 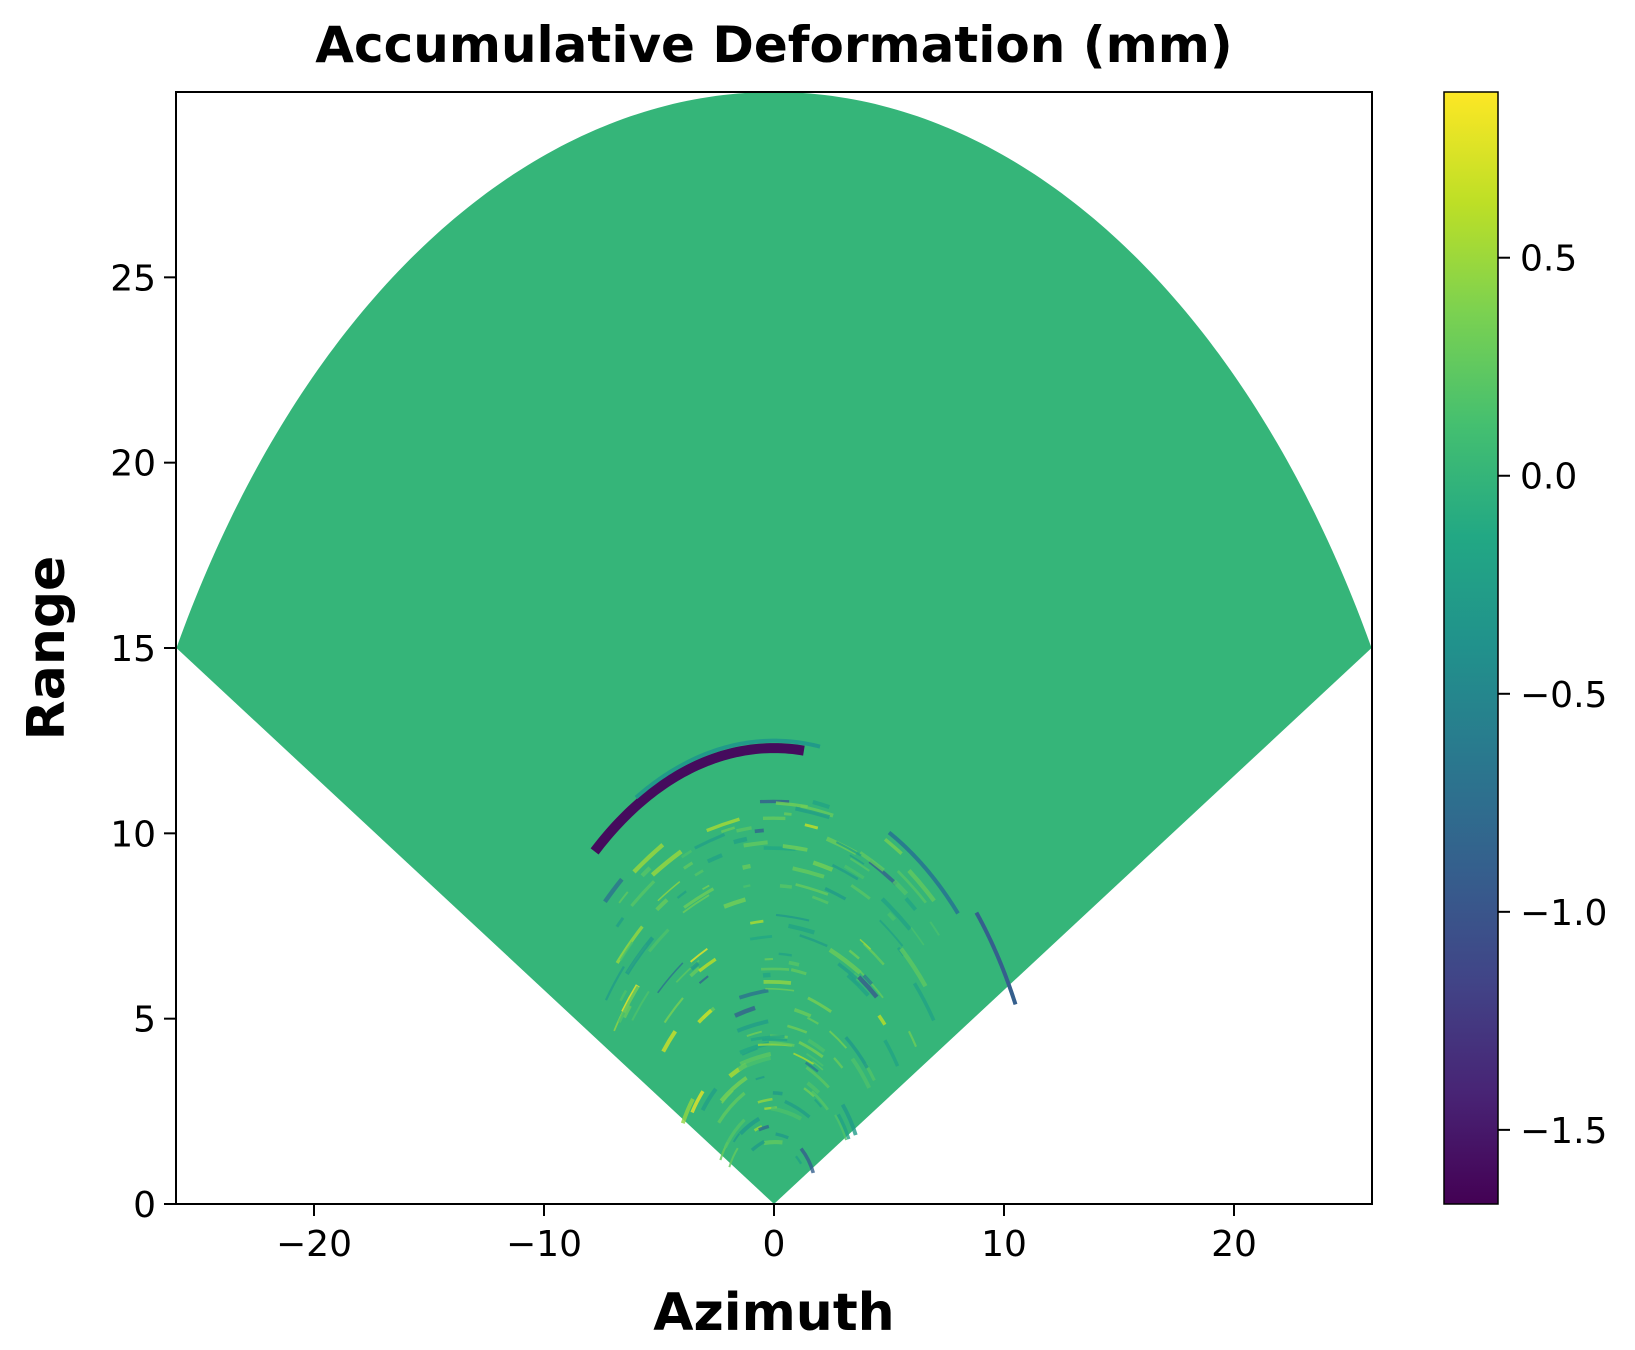 I want to click on y-tick-label: 20, so click(x=133, y=464).